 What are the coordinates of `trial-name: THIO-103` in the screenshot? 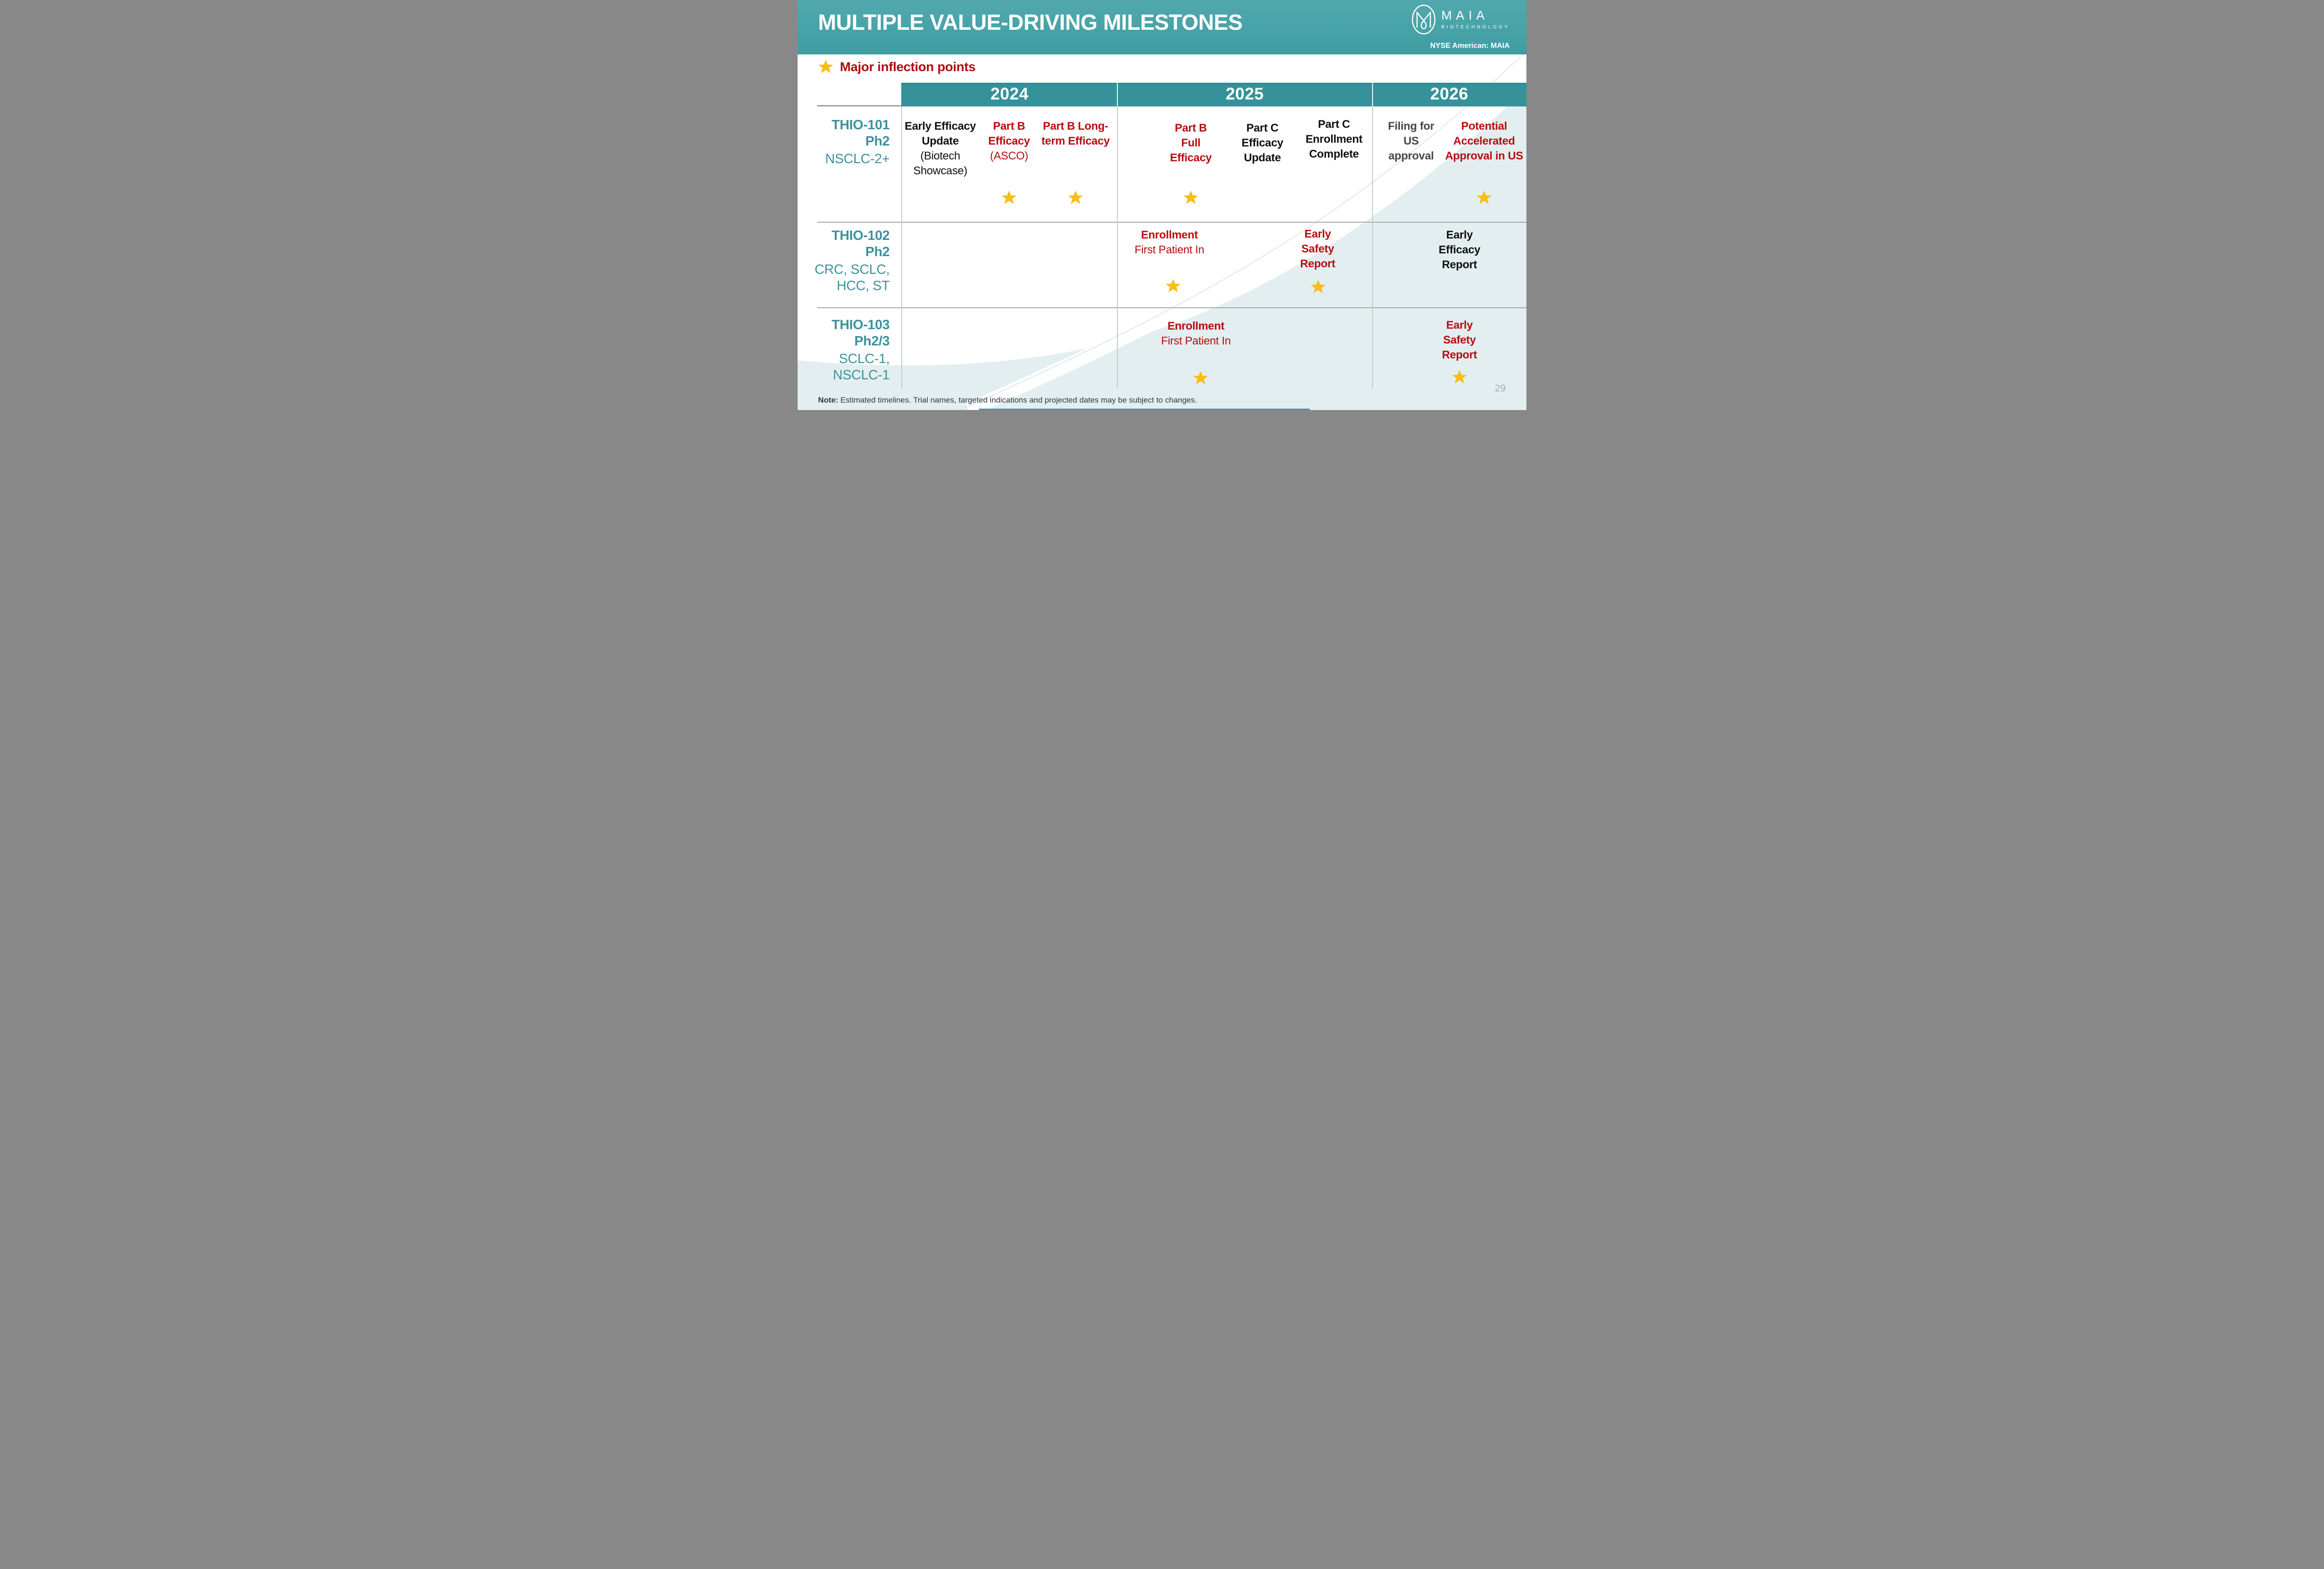 It's located at (861, 325).